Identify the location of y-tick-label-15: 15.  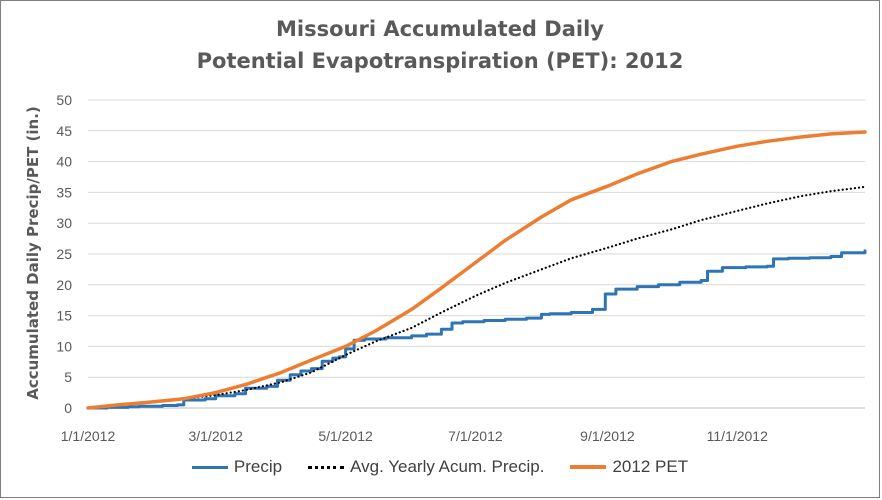
(64, 316).